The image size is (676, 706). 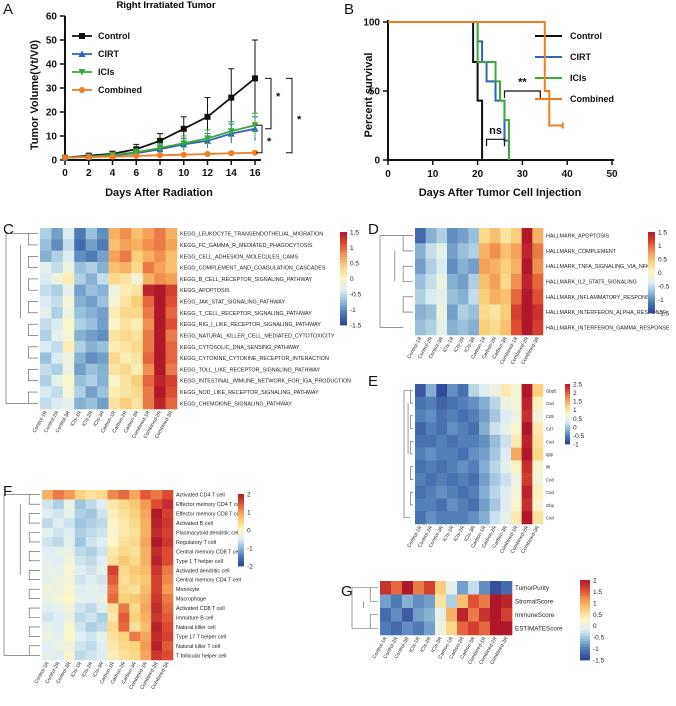 What do you see at coordinates (600, 267) in the screenshot?
I see `heatmap-row-label: HALLMARK_TNFA_SIGNALING_VIA_NFKB` at bounding box center [600, 267].